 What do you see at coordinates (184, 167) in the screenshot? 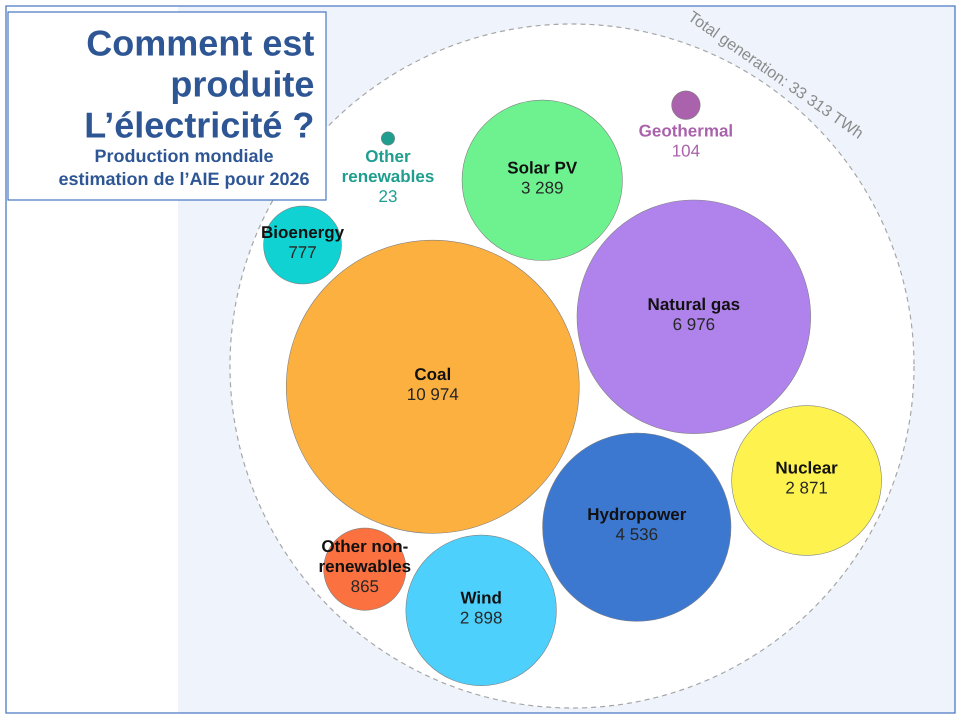
I see `text: Production mondiale estimation de l’AIE pour 2026` at bounding box center [184, 167].